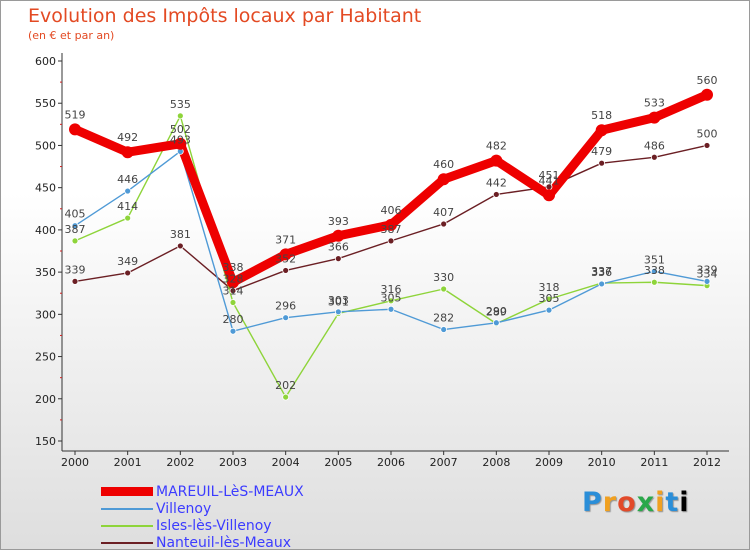 Image resolution: width=750 pixels, height=553 pixels. I want to click on logo-letter: t, so click(672, 502).